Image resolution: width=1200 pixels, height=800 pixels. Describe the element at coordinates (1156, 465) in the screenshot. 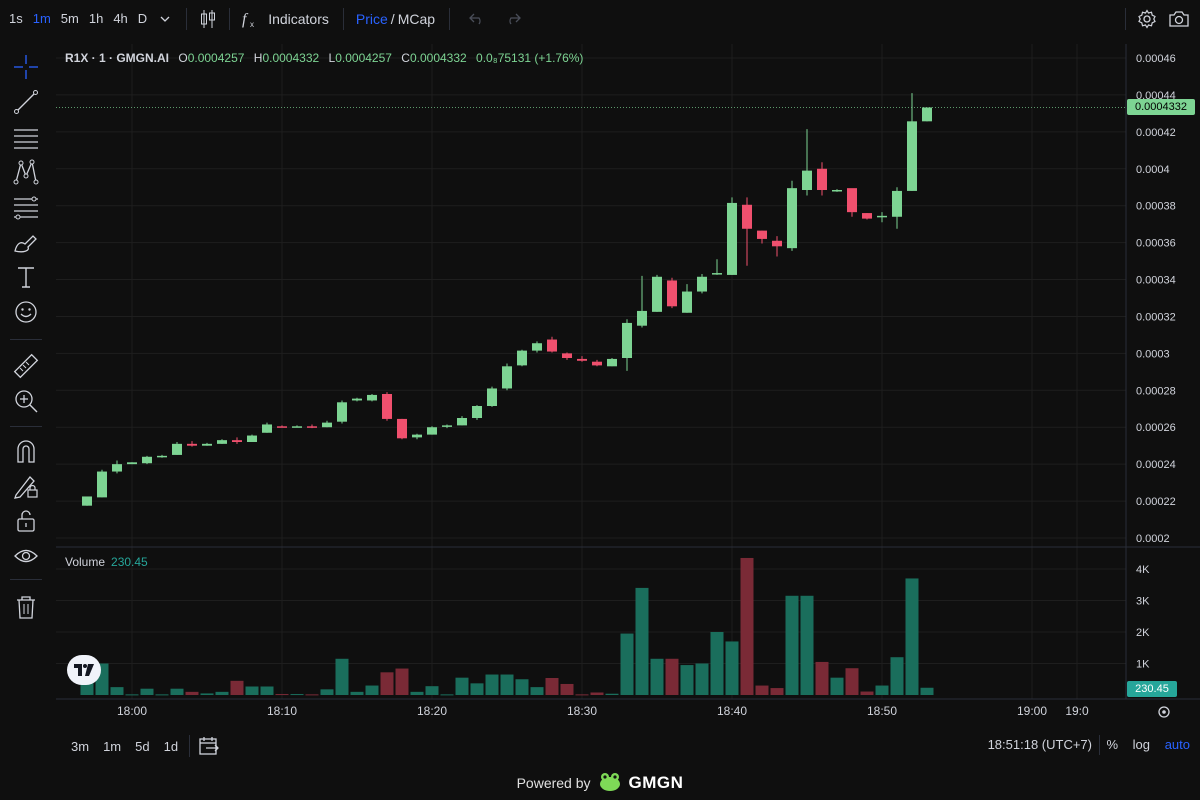

I see `price-tick-label: 0.00024` at that location.